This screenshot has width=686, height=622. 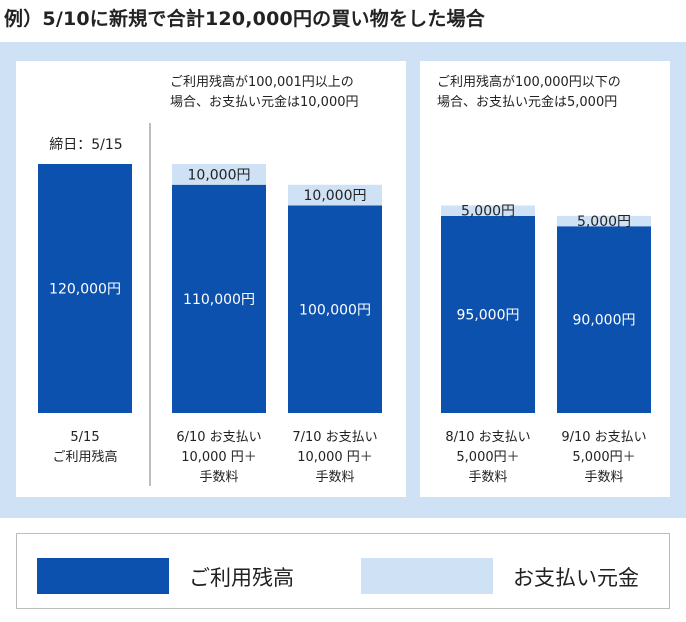 I want to click on x-tick-label: 6/10 お支払い 10,000 円＋ 手数料, so click(x=219, y=458).